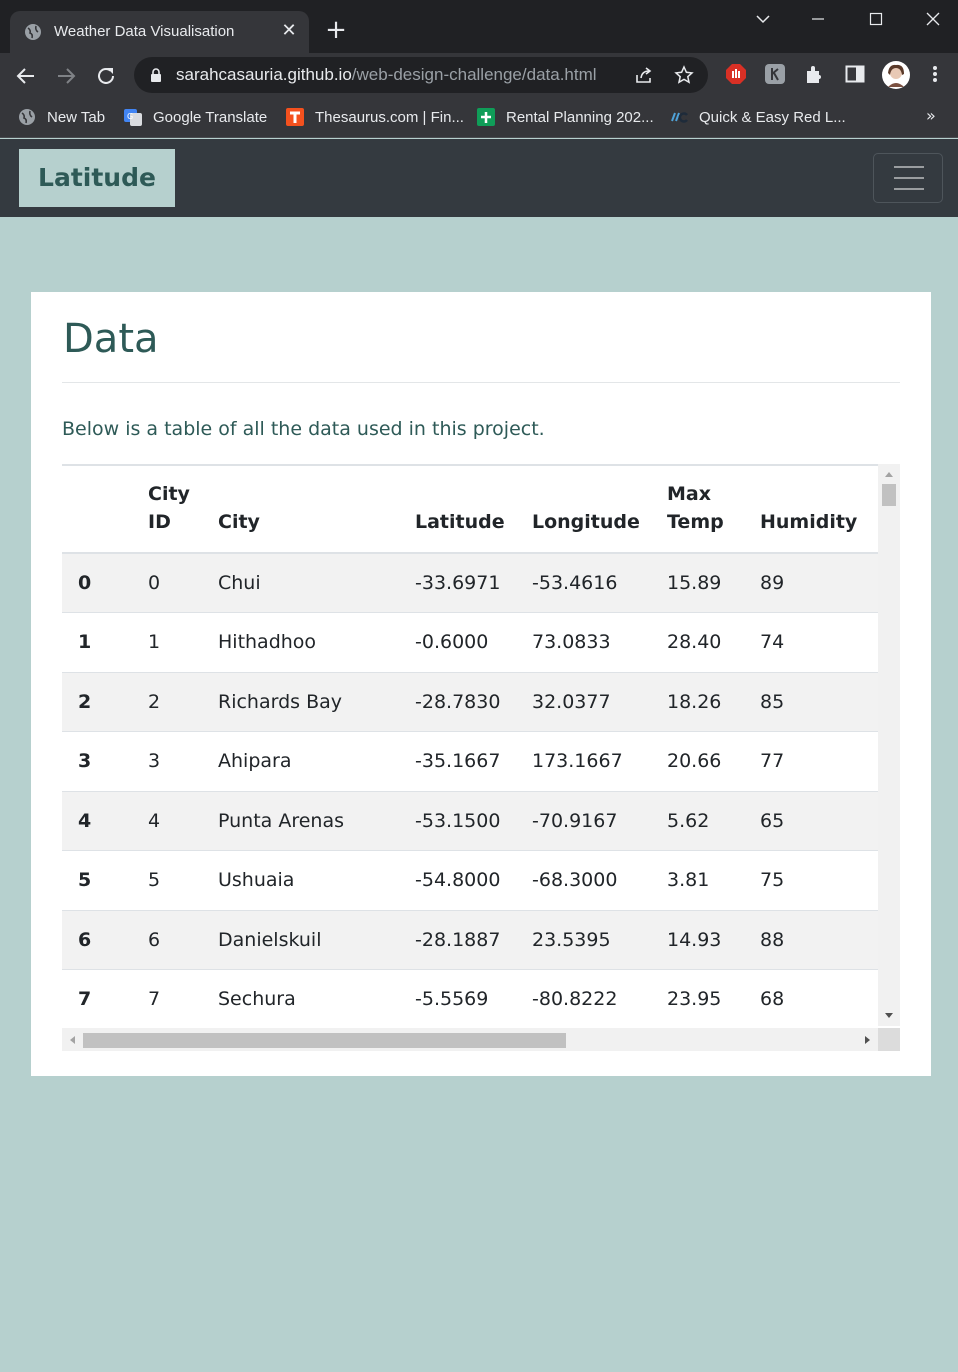 The image size is (958, 1372). I want to click on cell-max-temp: 23.95, so click(694, 999).